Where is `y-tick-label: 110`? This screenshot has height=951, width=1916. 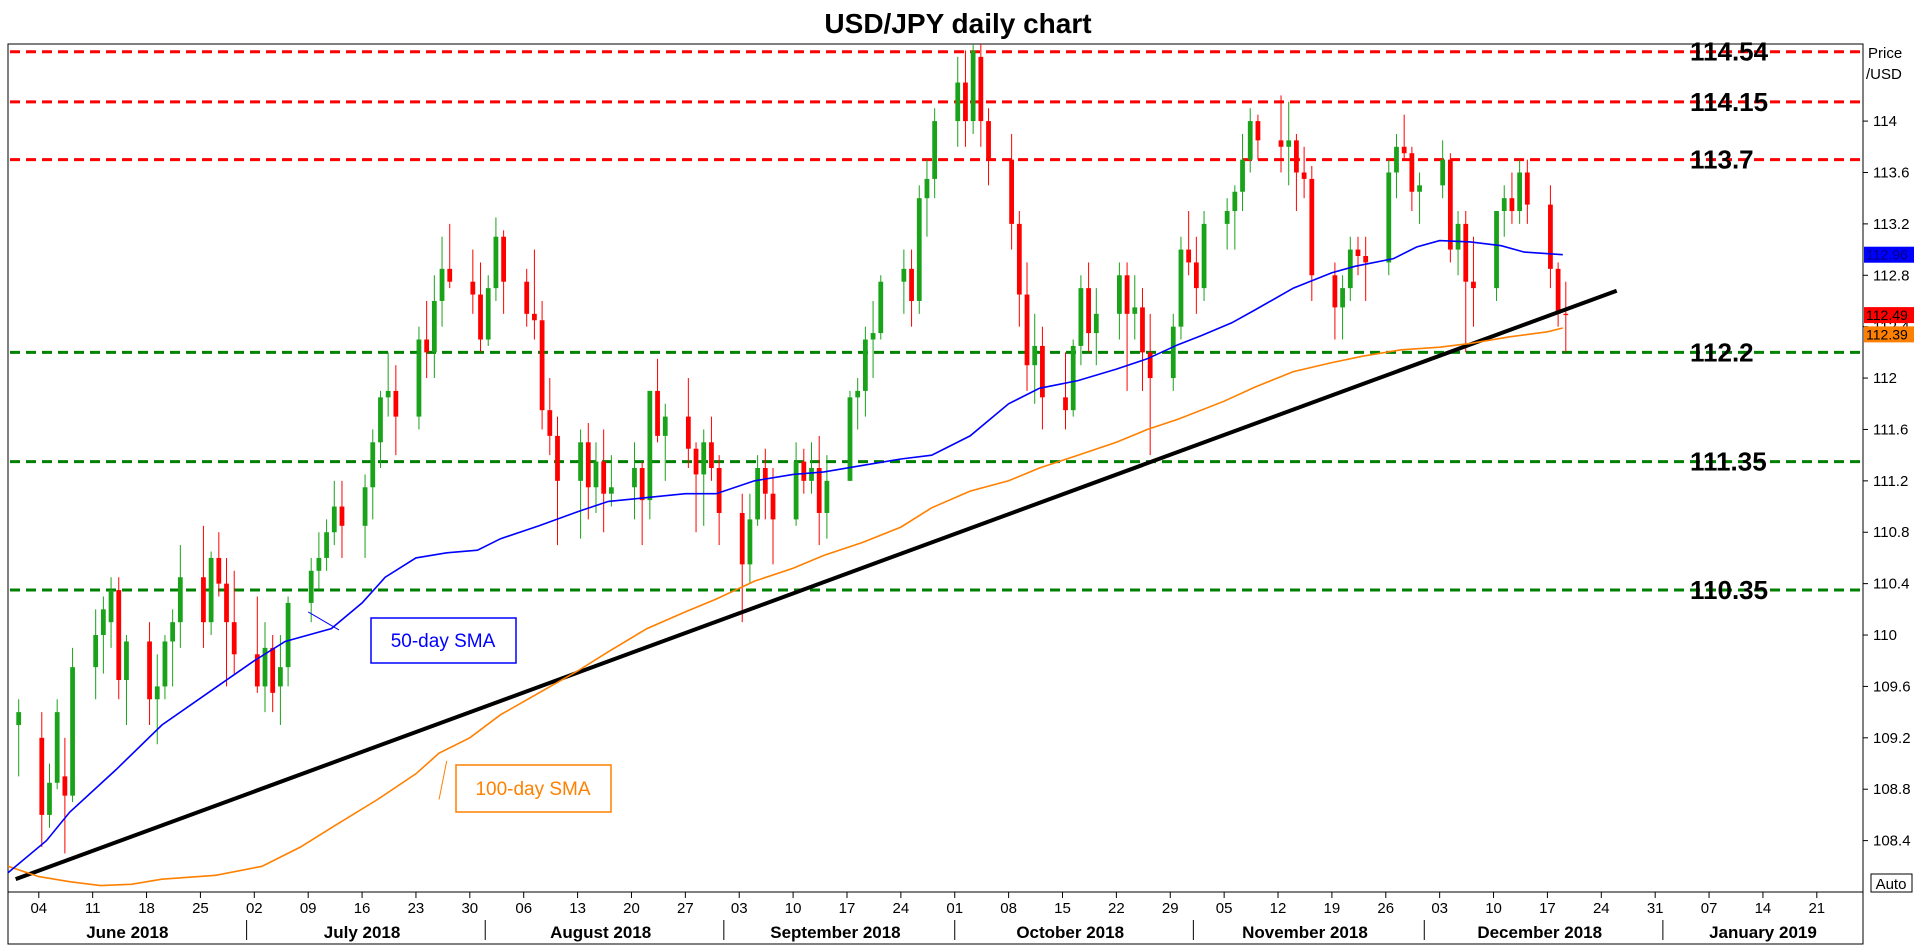
y-tick-label: 110 is located at coordinates (1885, 635).